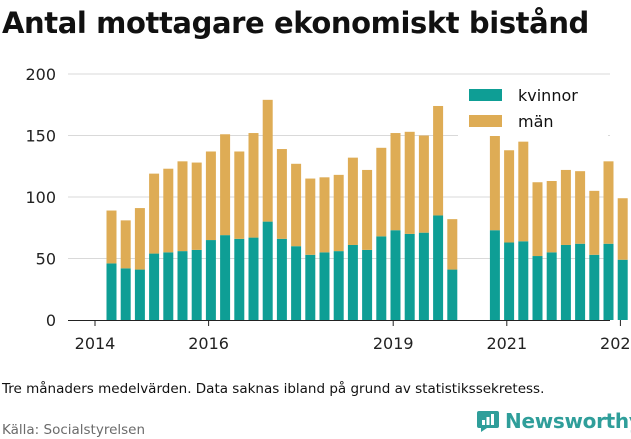  Describe the element at coordinates (533, 109) in the screenshot. I see `chart-legend: kvinnor män` at that location.